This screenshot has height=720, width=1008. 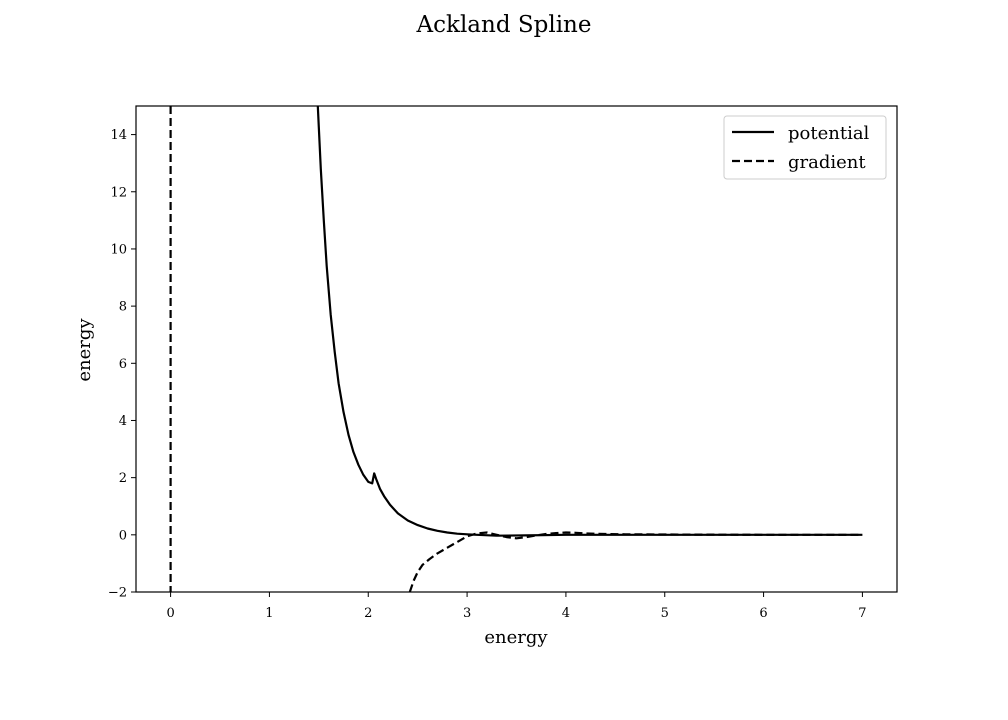 What do you see at coordinates (763, 613) in the screenshot?
I see `x-tick-label: 6` at bounding box center [763, 613].